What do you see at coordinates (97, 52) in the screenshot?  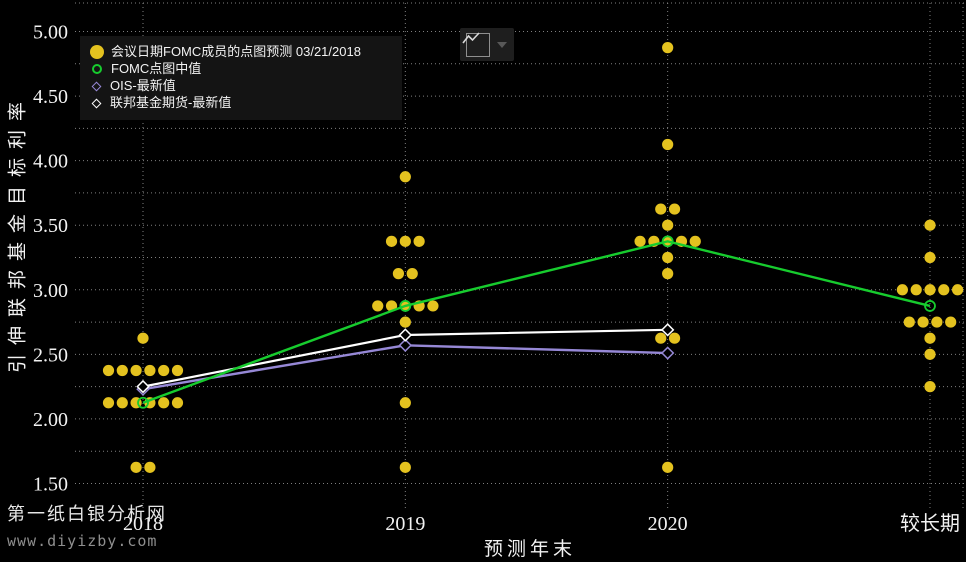 I see `filled-circle-icon` at bounding box center [97, 52].